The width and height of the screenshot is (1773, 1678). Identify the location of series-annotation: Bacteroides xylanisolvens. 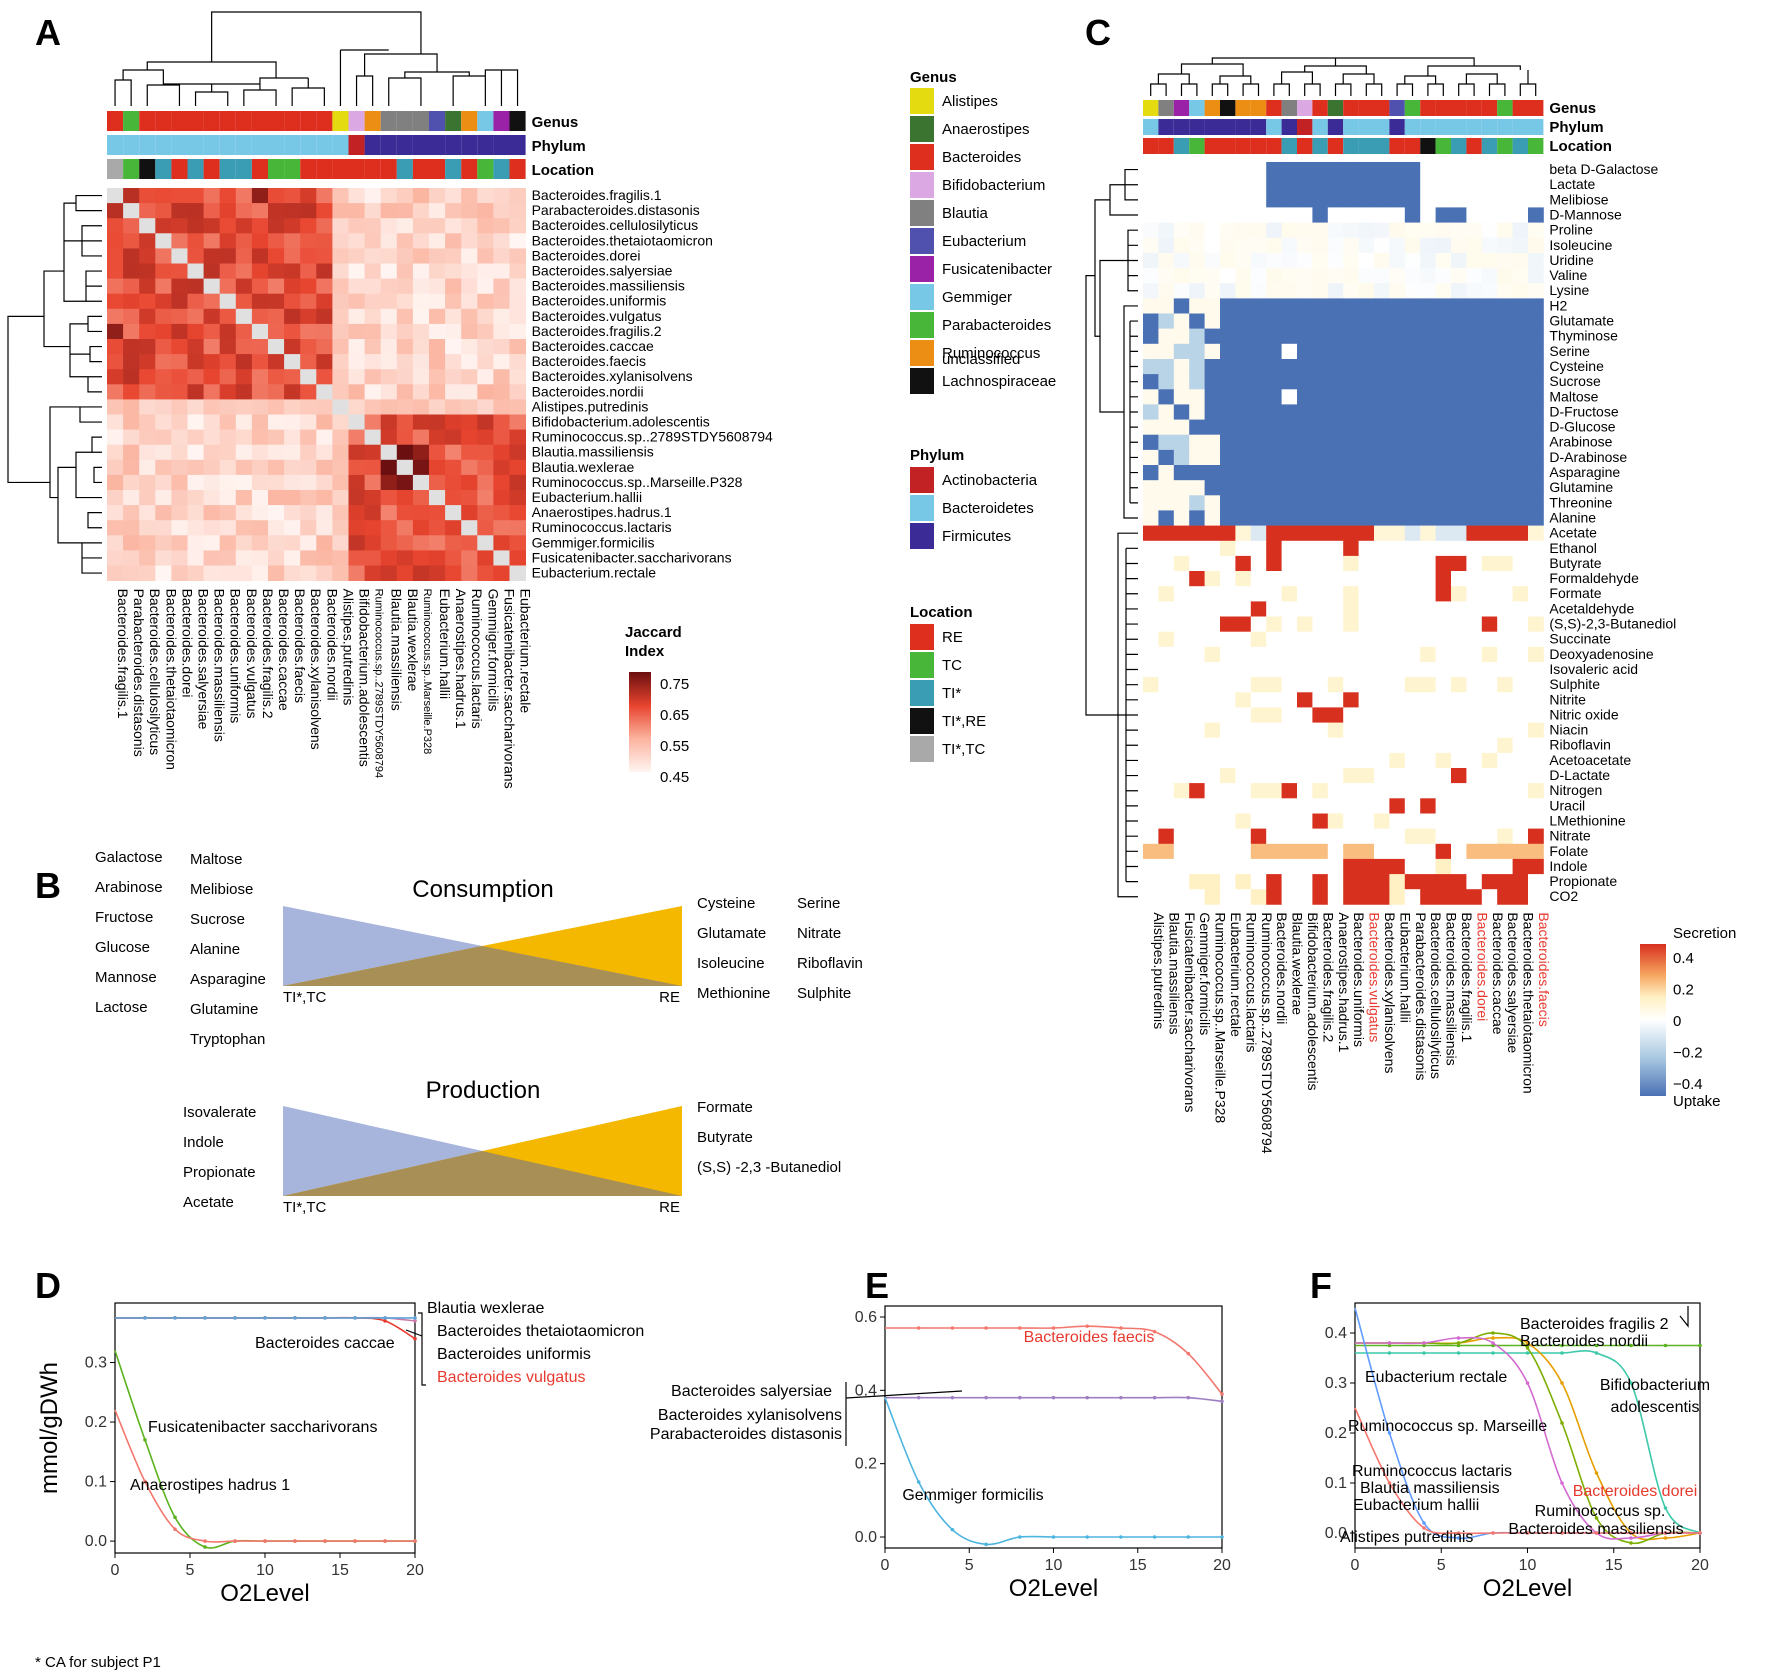
(750, 1415).